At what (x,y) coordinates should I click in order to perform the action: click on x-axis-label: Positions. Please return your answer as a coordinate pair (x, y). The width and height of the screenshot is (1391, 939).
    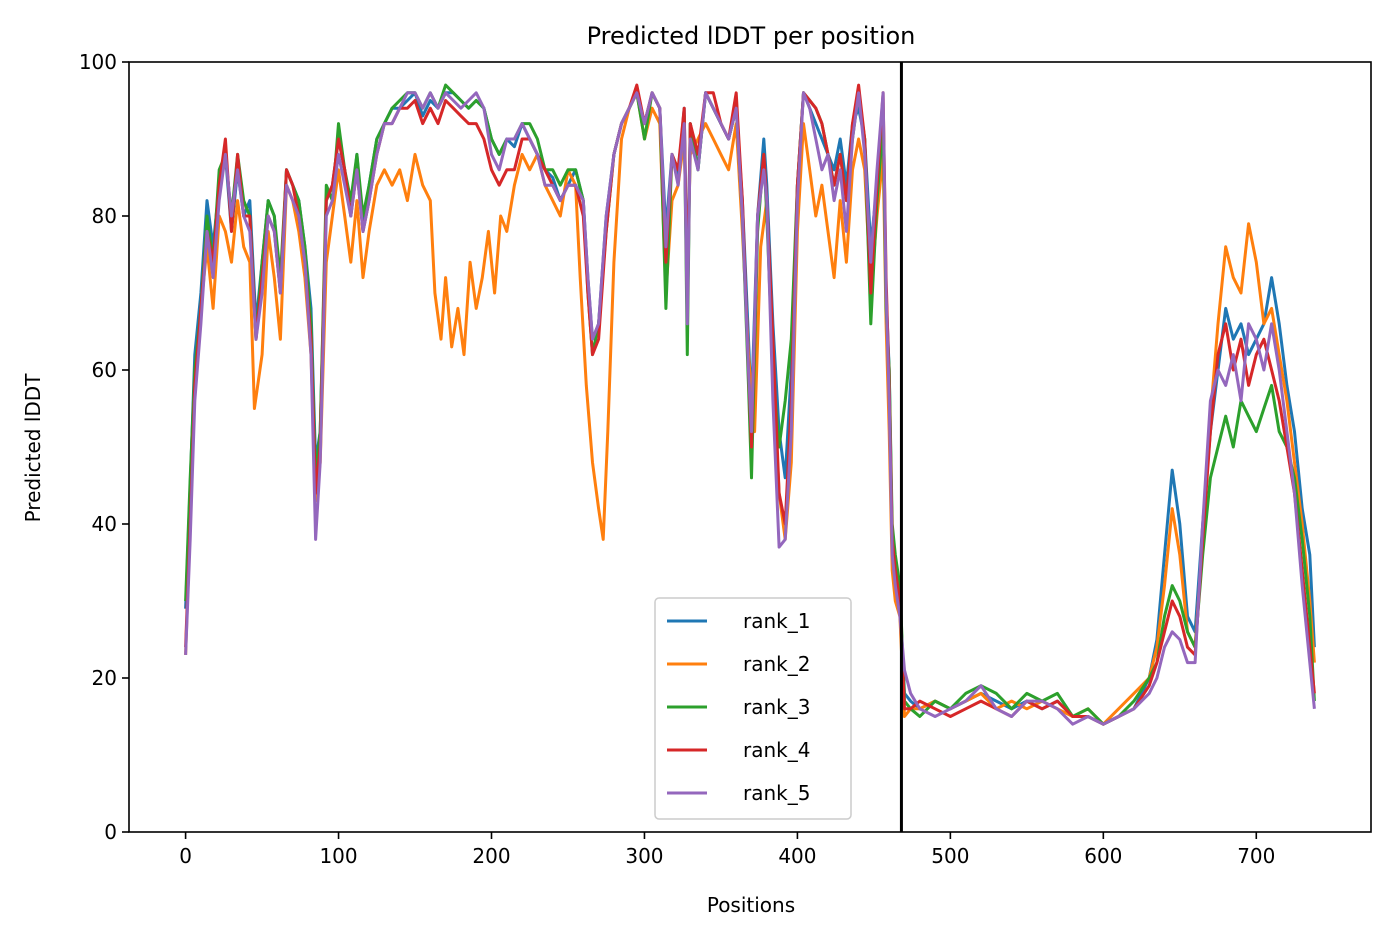
    Looking at the image, I should click on (751, 905).